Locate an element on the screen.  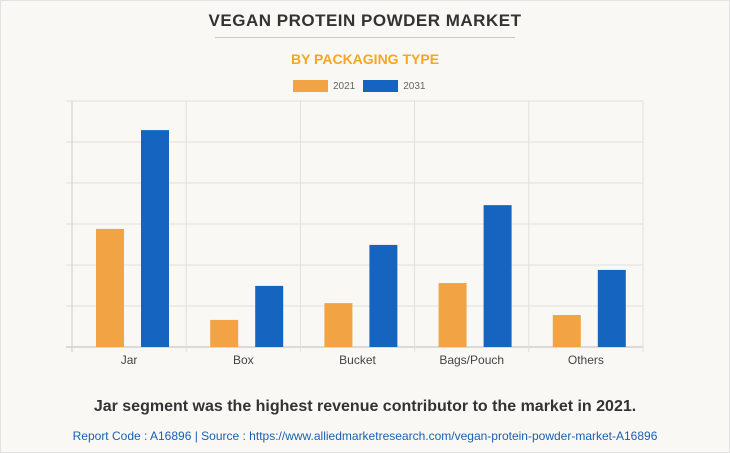
bar-2021-bucket is located at coordinates (338, 325).